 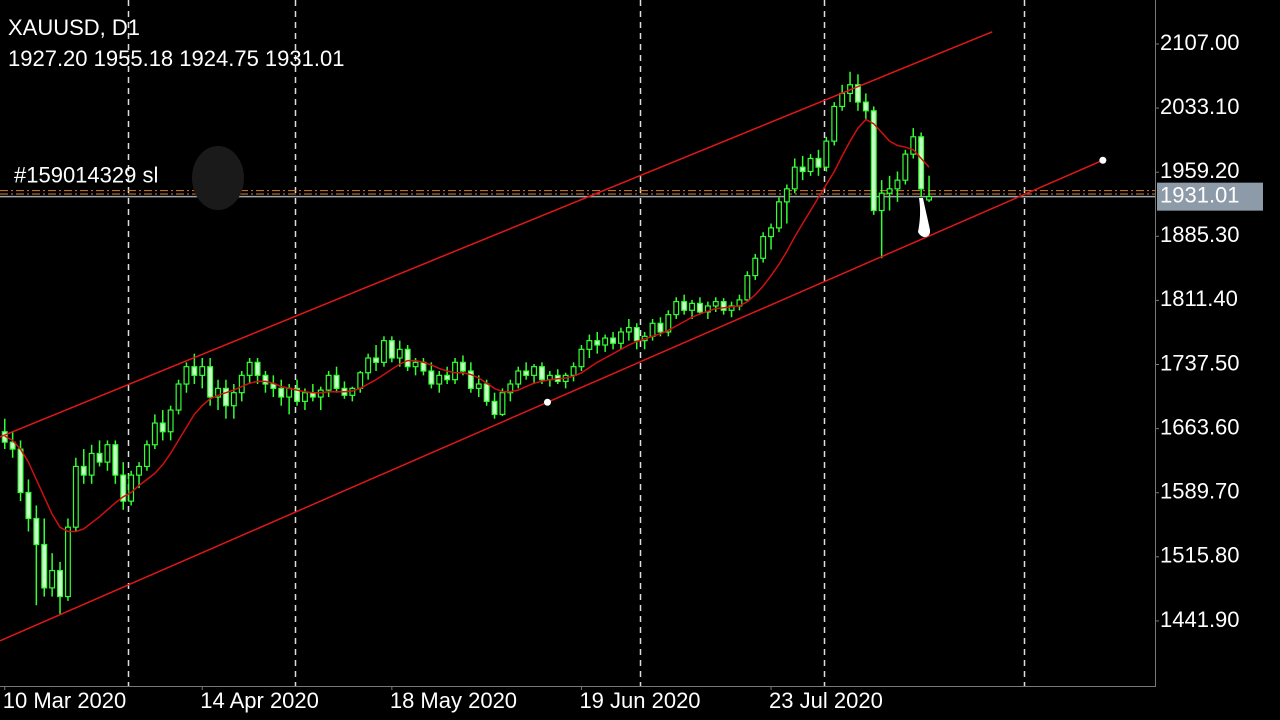 I want to click on y-tick-label: 1515.80, so click(x=1200, y=555).